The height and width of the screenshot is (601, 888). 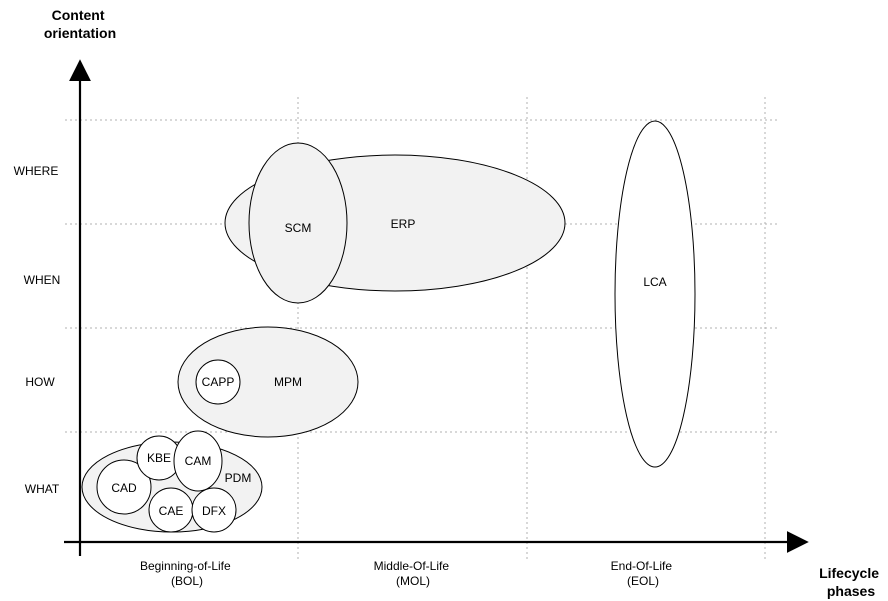 I want to click on capp-label: CAPP, so click(x=218, y=382).